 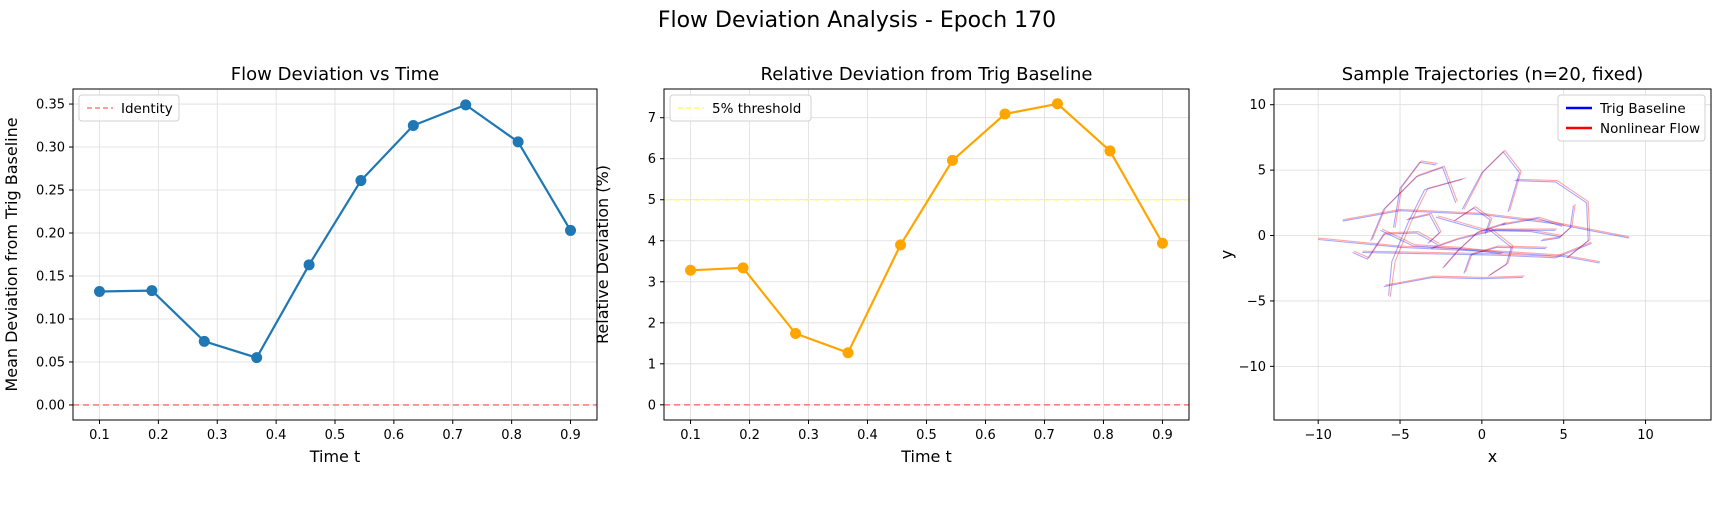 I want to click on panel-title: Sample Trajectories (n=20, fixed), so click(x=1492, y=74).